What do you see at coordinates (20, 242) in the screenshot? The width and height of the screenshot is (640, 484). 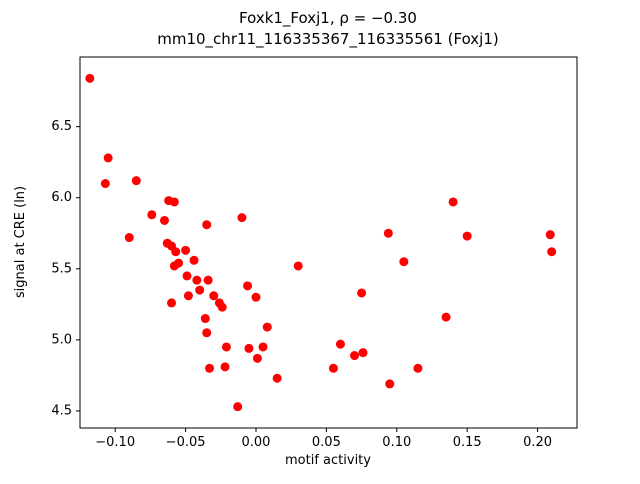 I see `y-axis-label: signal at CRE (ln)` at bounding box center [20, 242].